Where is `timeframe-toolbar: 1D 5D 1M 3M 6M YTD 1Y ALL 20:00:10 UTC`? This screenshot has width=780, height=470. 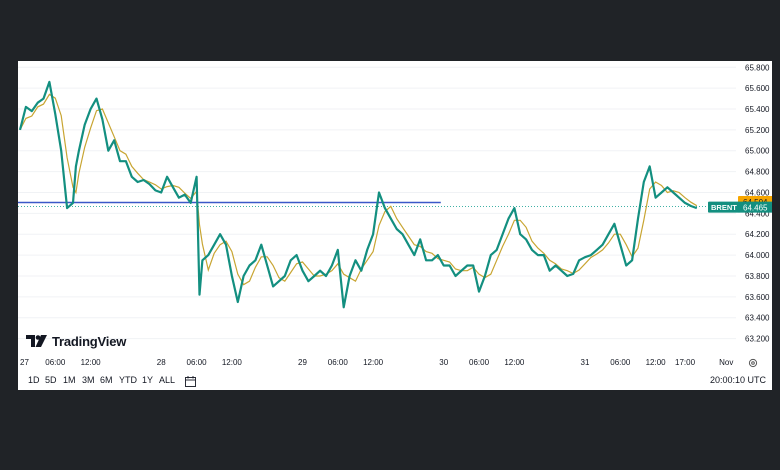
timeframe-toolbar: 1D 5D 1M 3M 6M YTD 1Y ALL 20:00:10 UTC is located at coordinates (395, 381).